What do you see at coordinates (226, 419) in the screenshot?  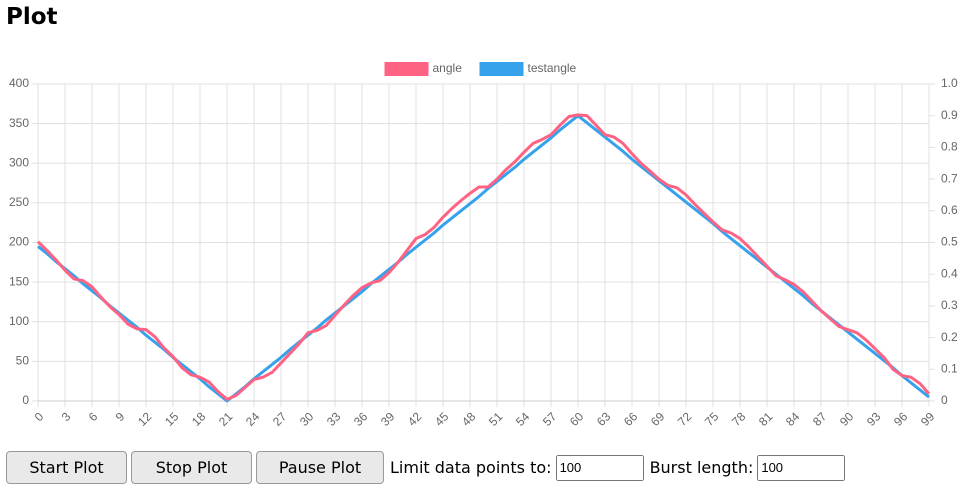 I see `x-tick-label: 21` at bounding box center [226, 419].